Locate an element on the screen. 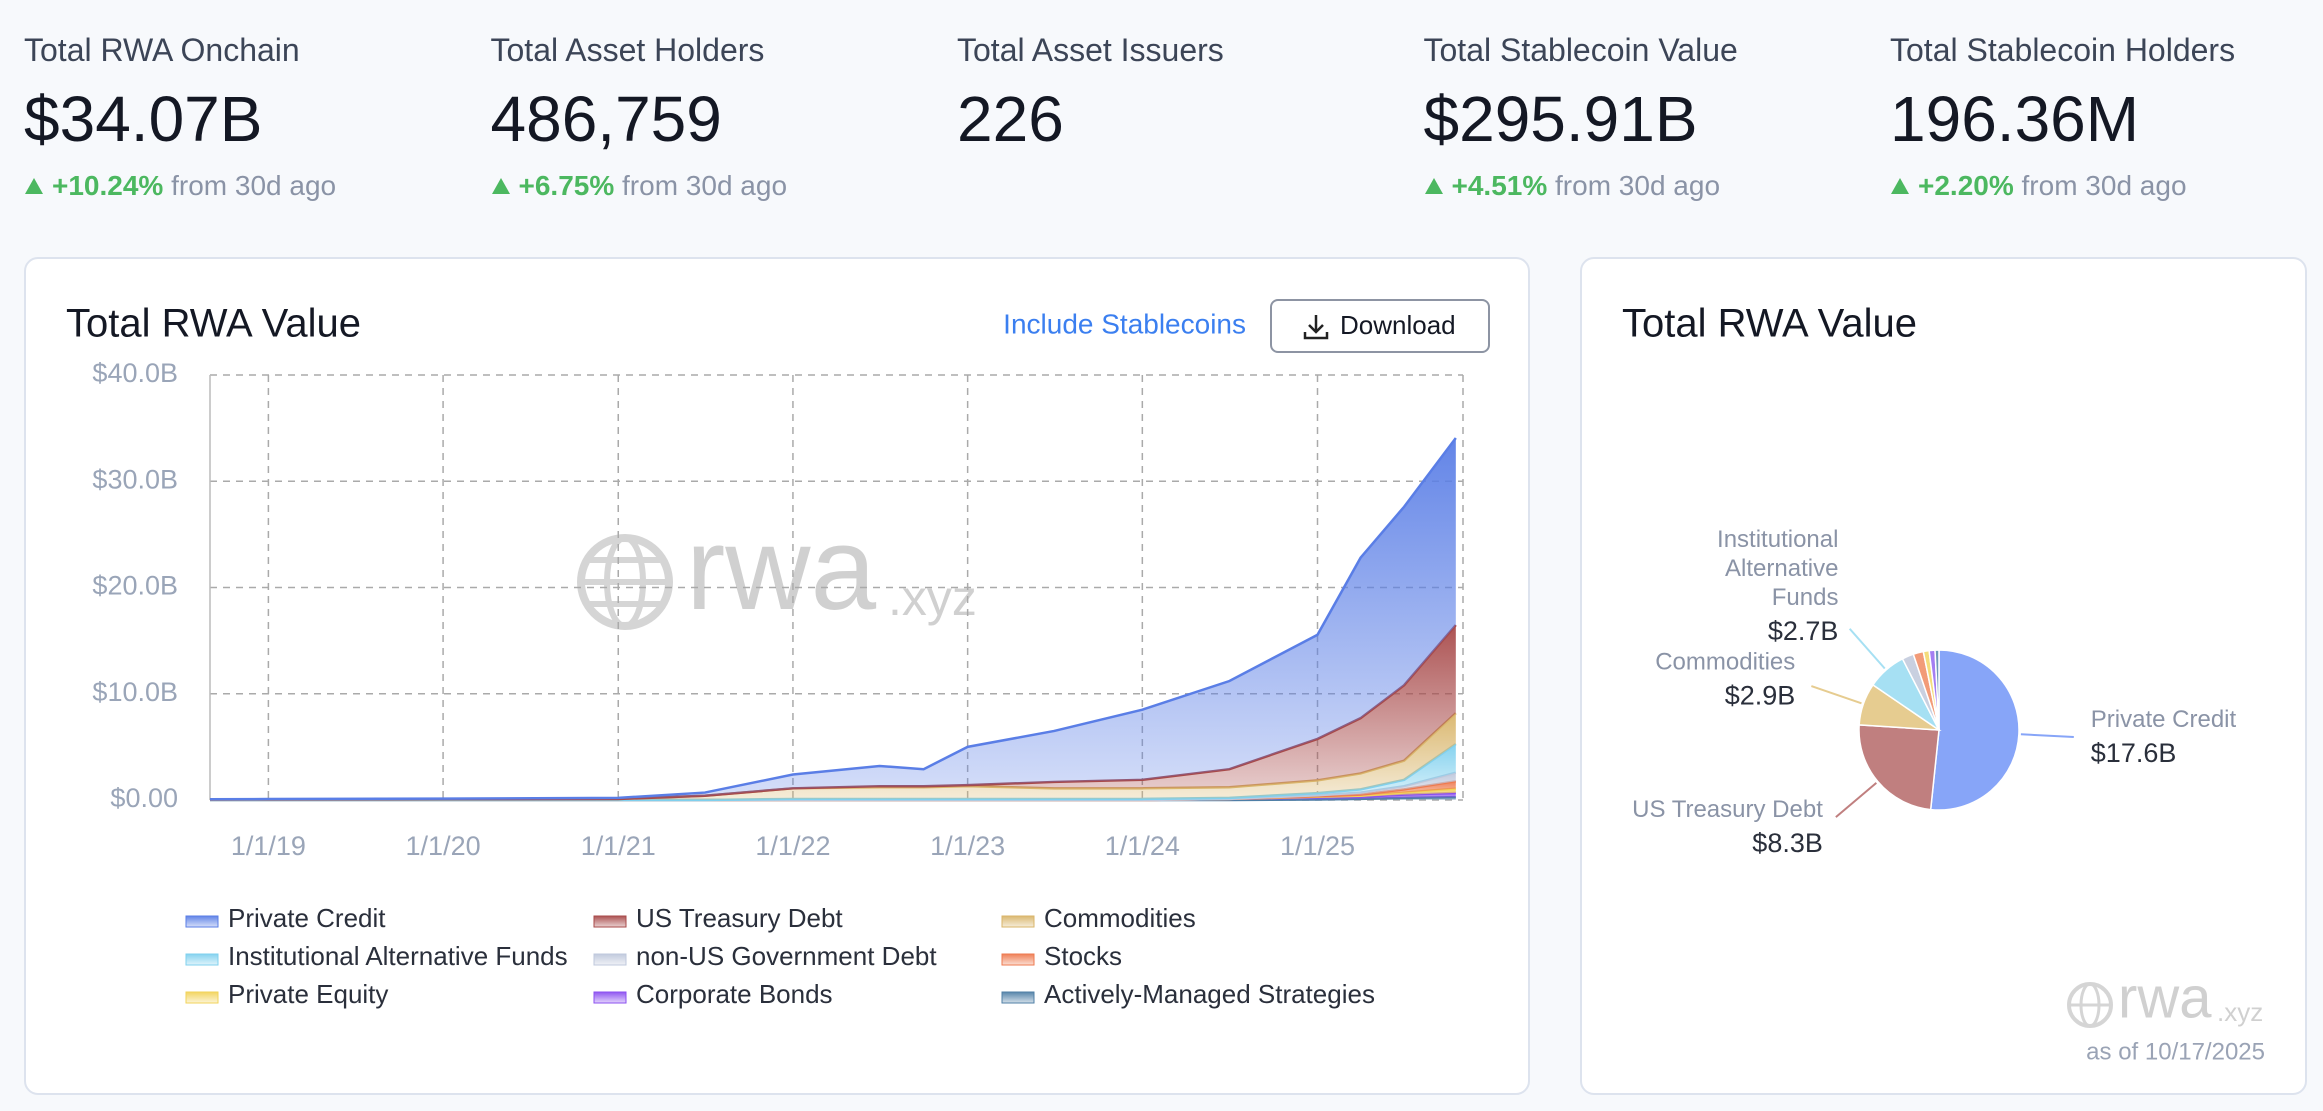  pie-value-label: $8.3B is located at coordinates (1787, 843).